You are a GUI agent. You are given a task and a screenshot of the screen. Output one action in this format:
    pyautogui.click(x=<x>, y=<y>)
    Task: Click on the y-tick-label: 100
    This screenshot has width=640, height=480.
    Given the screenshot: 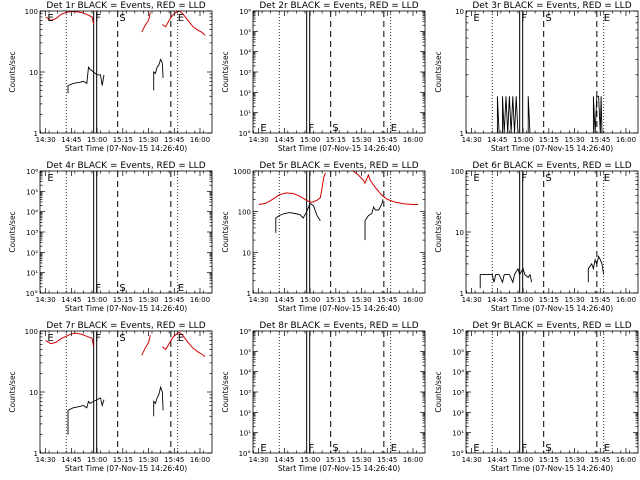 What is the action you would take?
    pyautogui.click(x=31, y=12)
    